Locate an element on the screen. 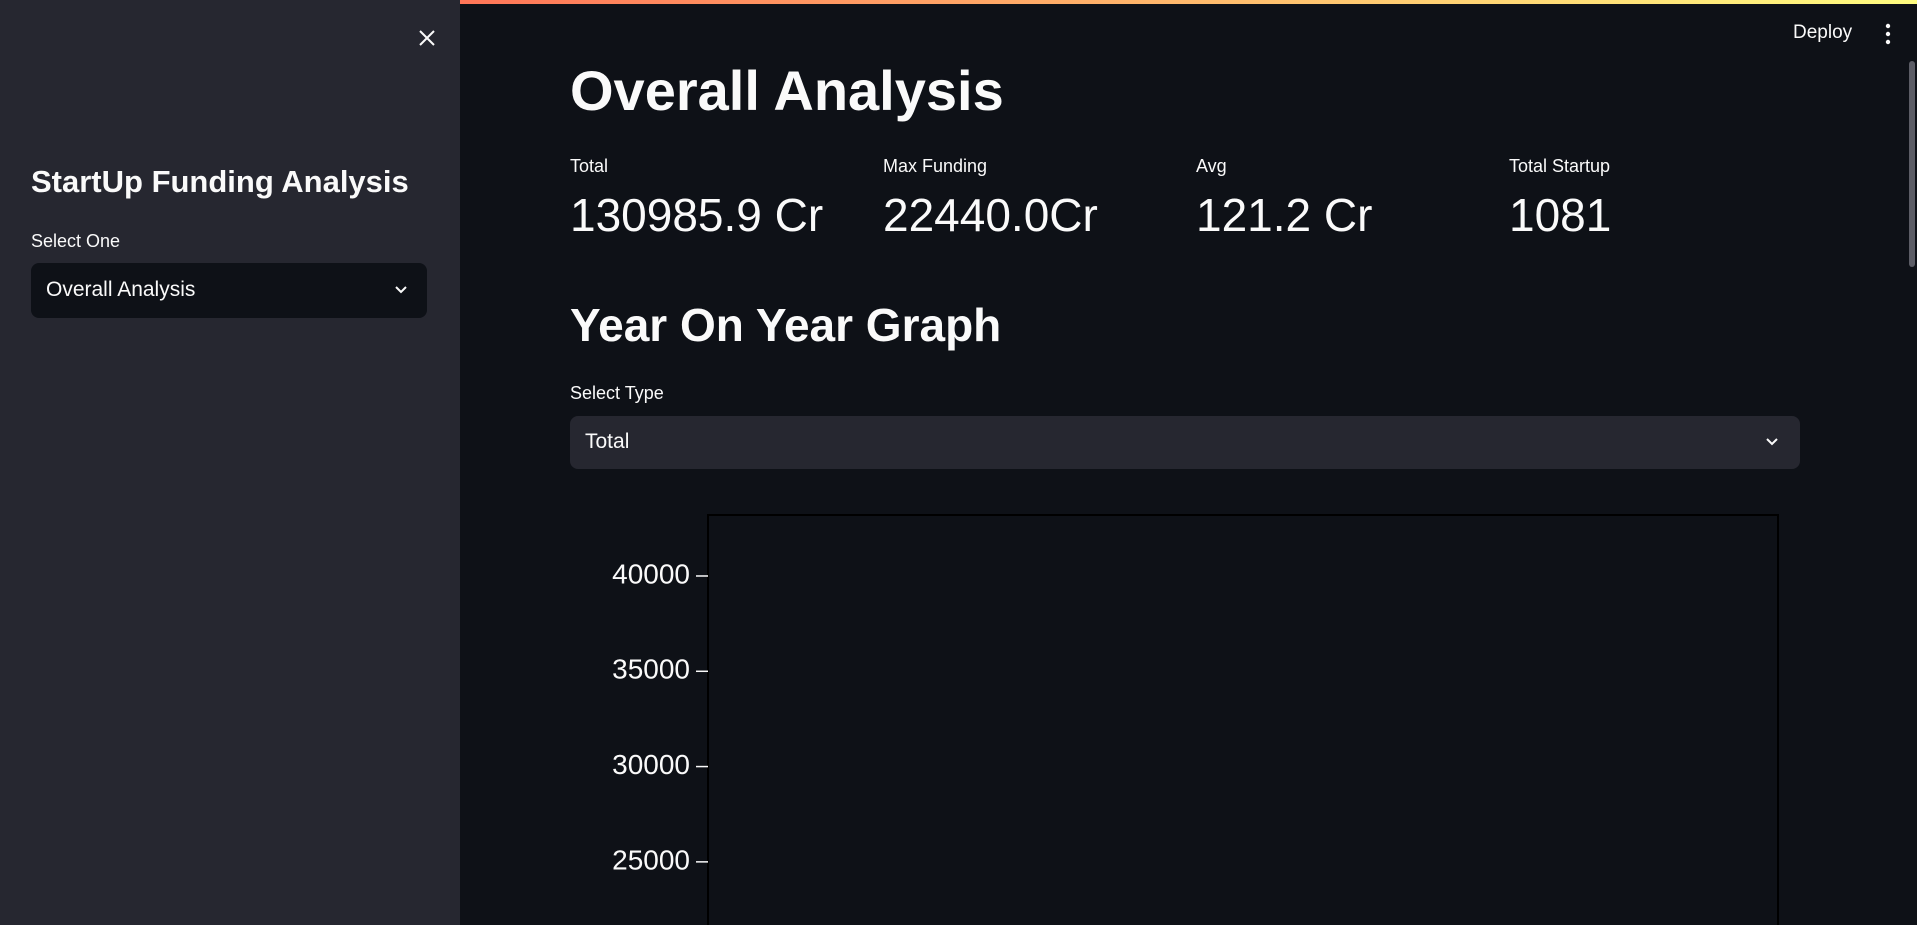 The image size is (1917, 925). main-menu is located at coordinates (1888, 34).